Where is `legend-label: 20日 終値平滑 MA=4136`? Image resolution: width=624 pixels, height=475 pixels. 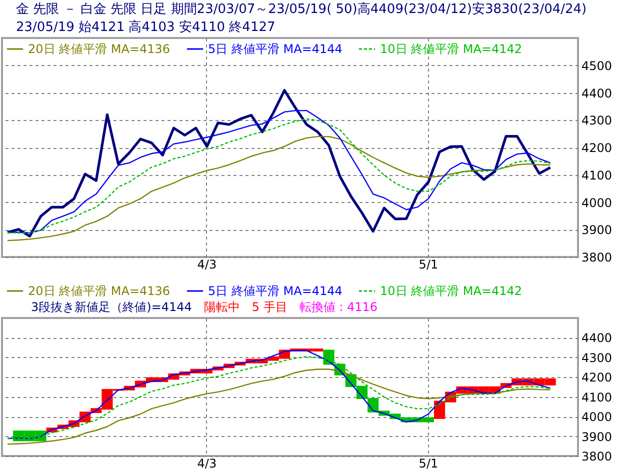
legend-label: 20日 終値平滑 MA=4136 is located at coordinates (99, 49).